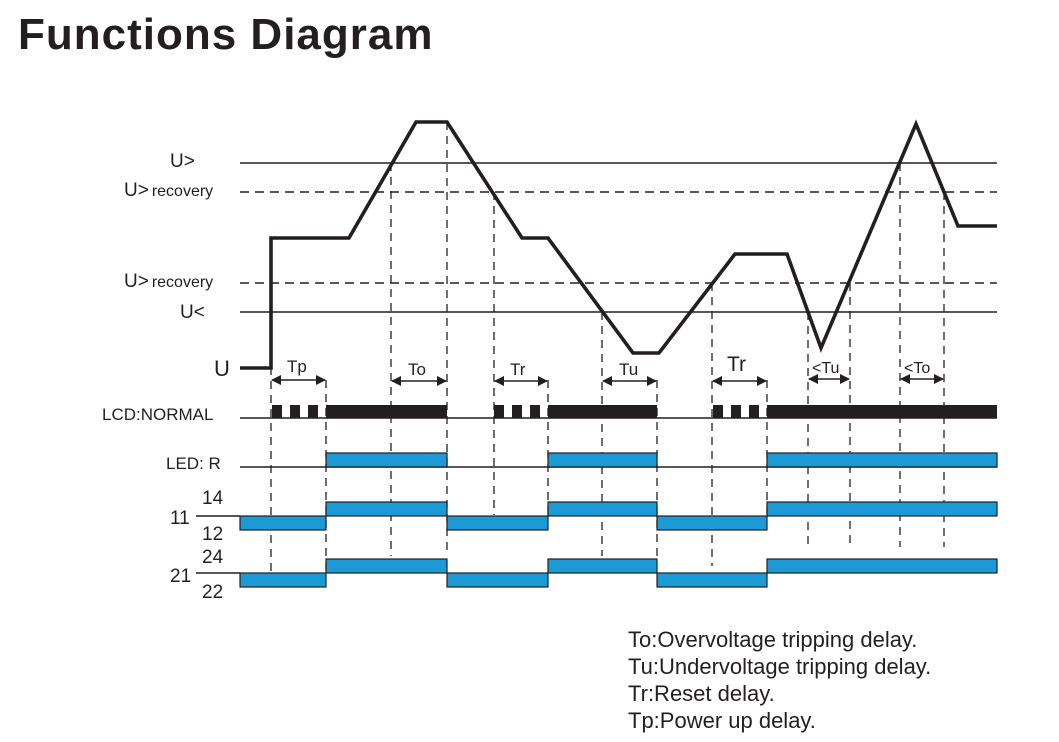 The image size is (1059, 742). What do you see at coordinates (628, 369) in the screenshot?
I see `tu-label: Tu` at bounding box center [628, 369].